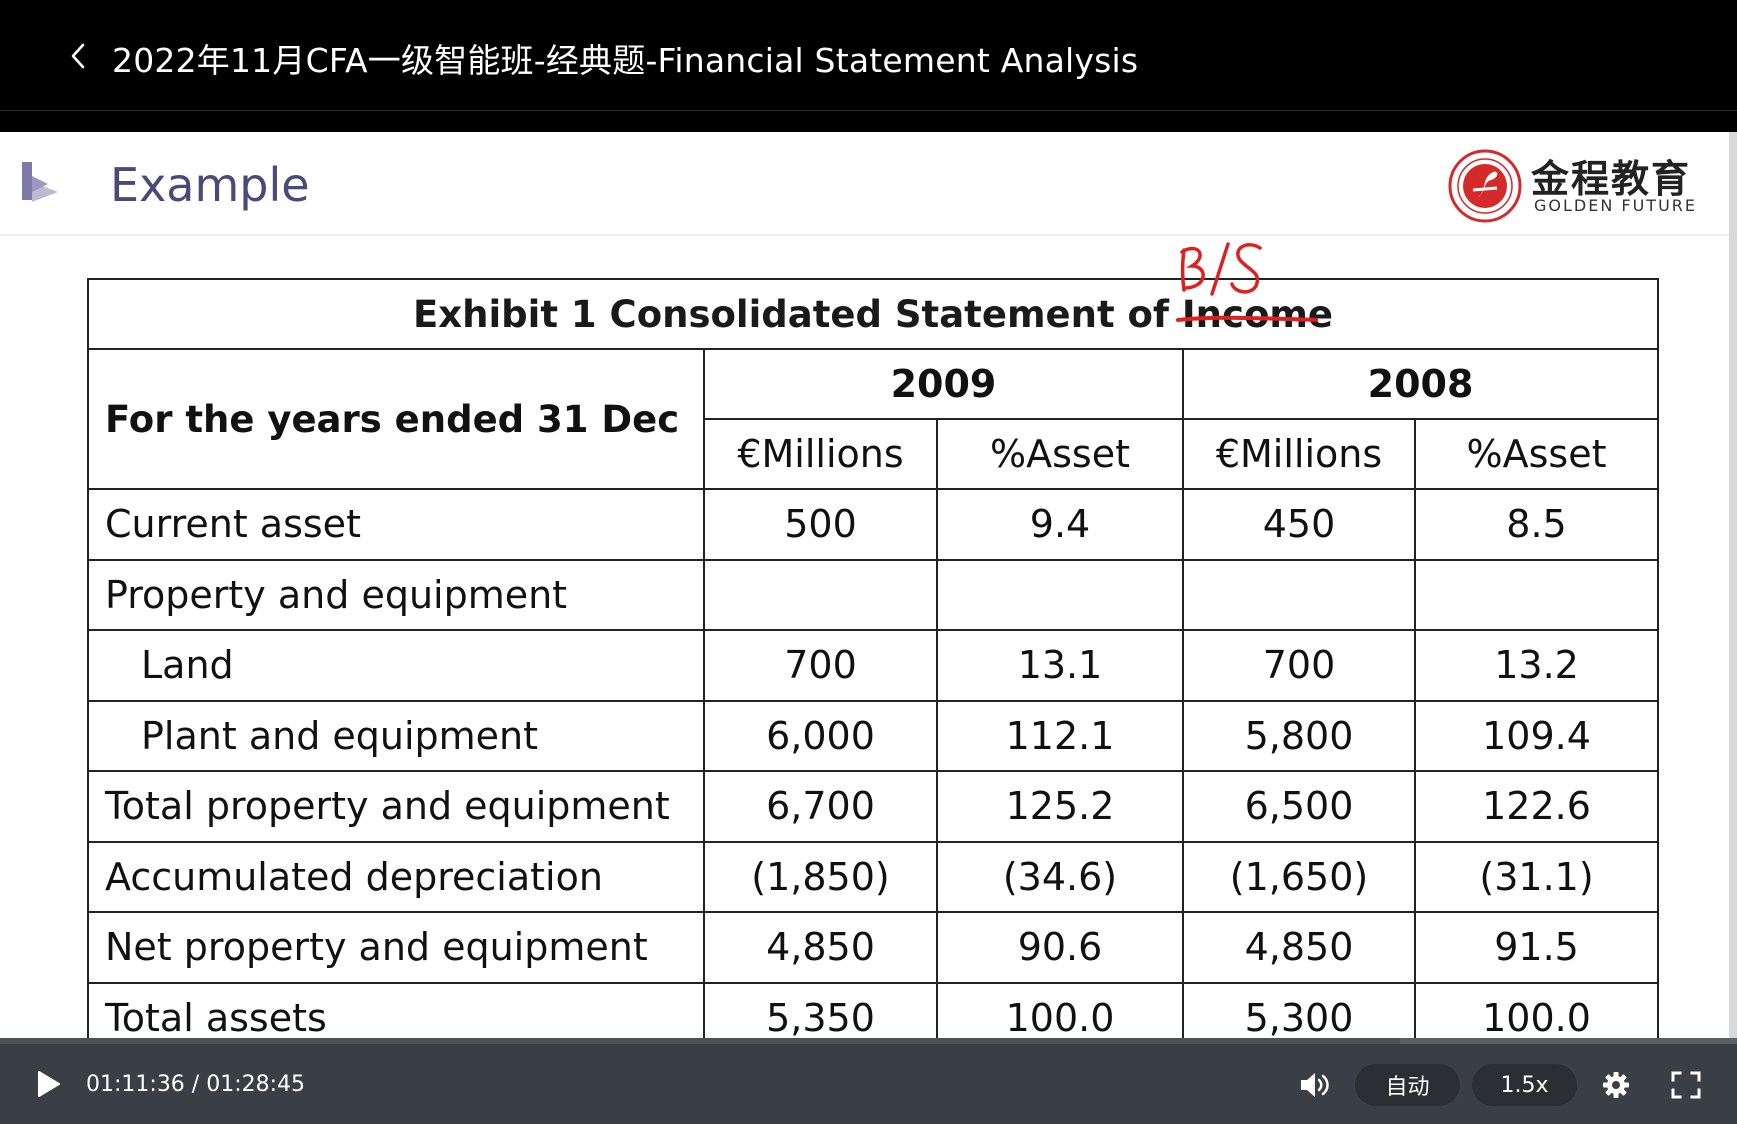 The height and width of the screenshot is (1124, 1737). I want to click on row-label: Accumulated depreciation, so click(396, 876).